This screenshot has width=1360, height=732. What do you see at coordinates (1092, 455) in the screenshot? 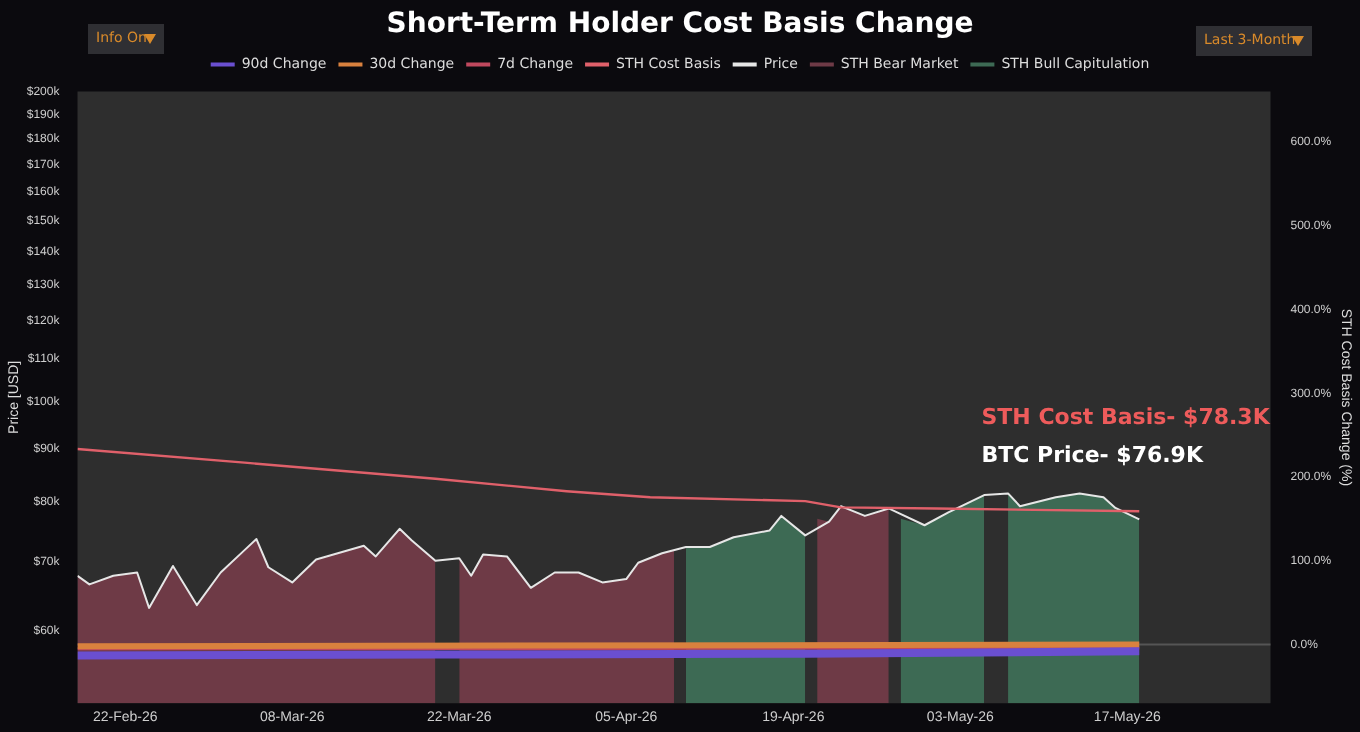
I see `annotation: BTC Price- $76.9K` at bounding box center [1092, 455].